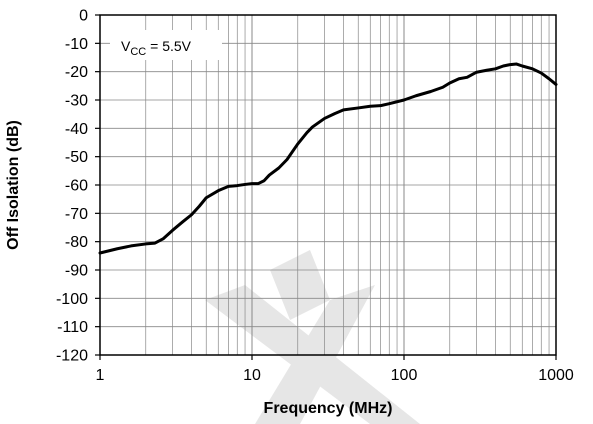 The width and height of the screenshot is (593, 424). I want to click on y-tick-label: -40, so click(76, 129).